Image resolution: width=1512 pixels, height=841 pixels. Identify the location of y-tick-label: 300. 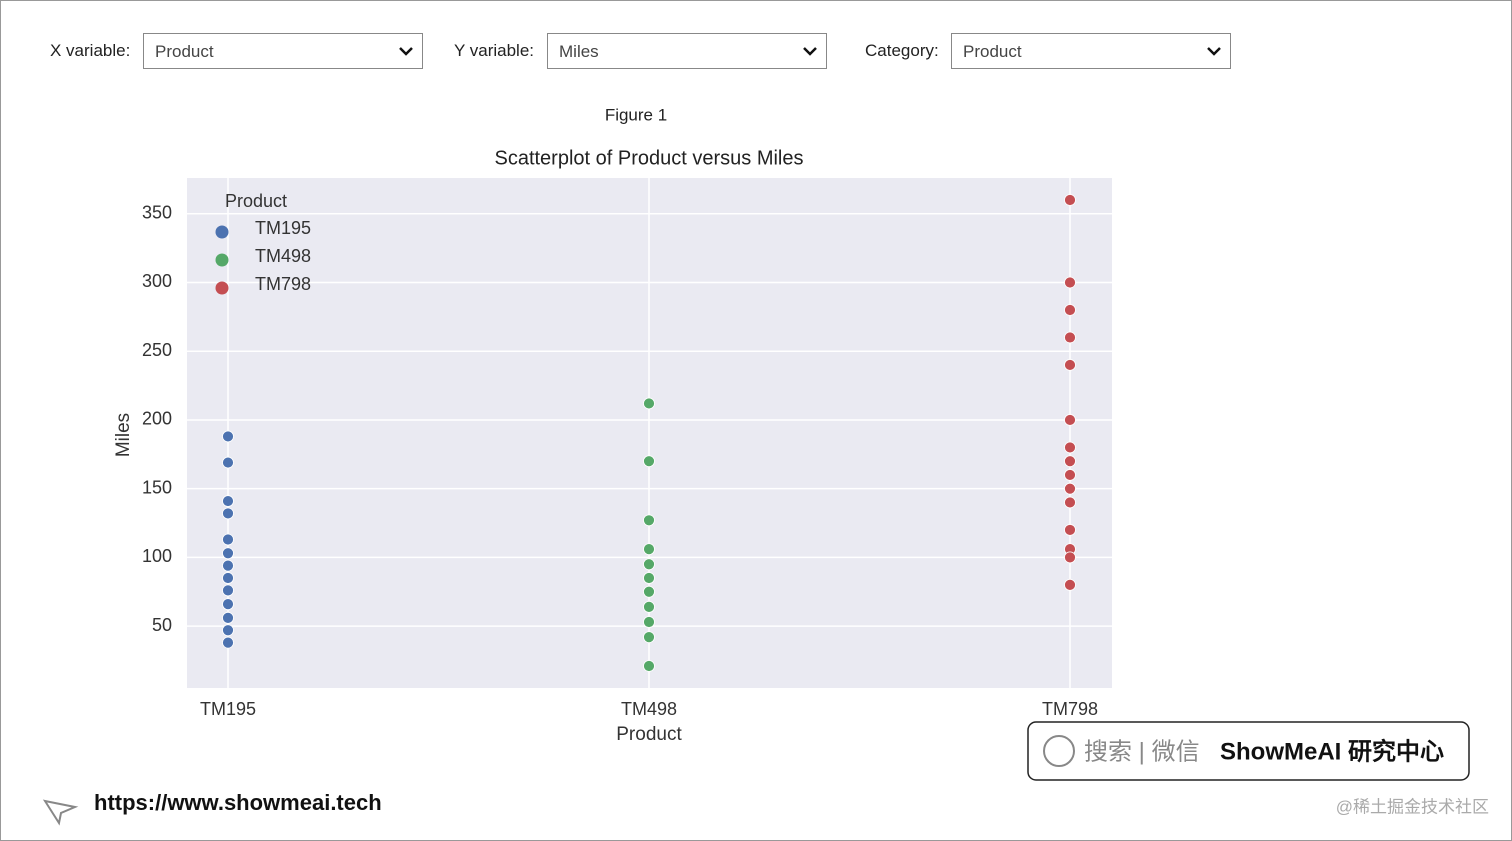
(157, 281).